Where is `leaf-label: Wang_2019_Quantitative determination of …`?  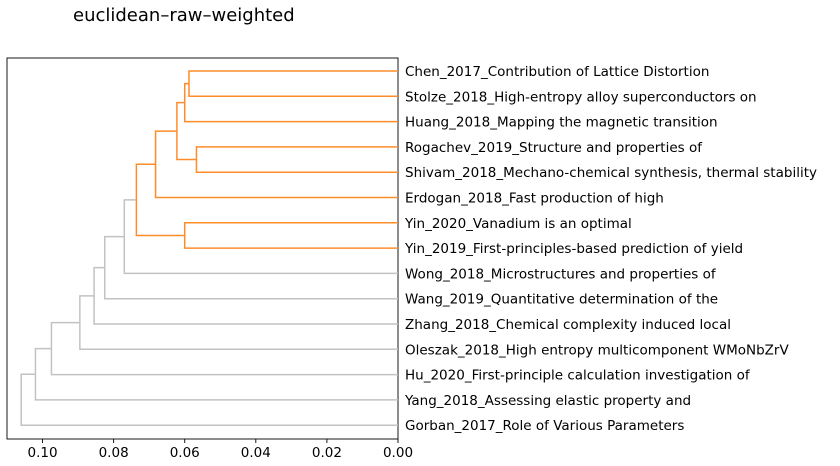
leaf-label: Wang_2019_Quantitative determination of … is located at coordinates (561, 300).